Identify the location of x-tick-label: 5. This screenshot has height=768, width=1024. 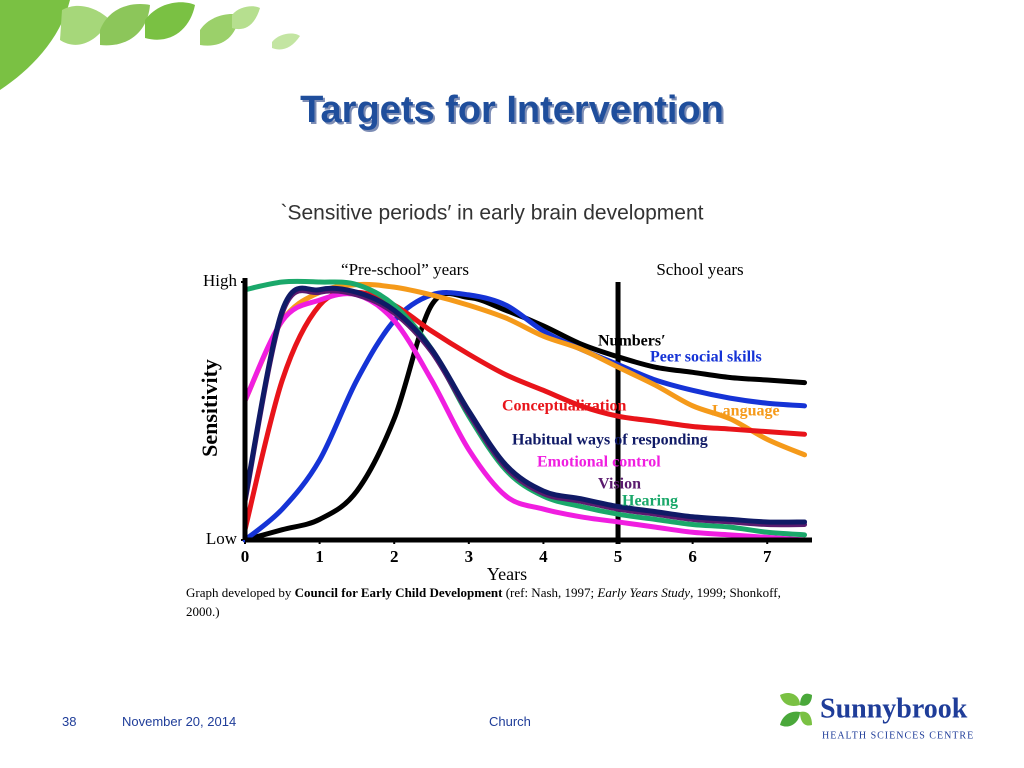
(618, 556).